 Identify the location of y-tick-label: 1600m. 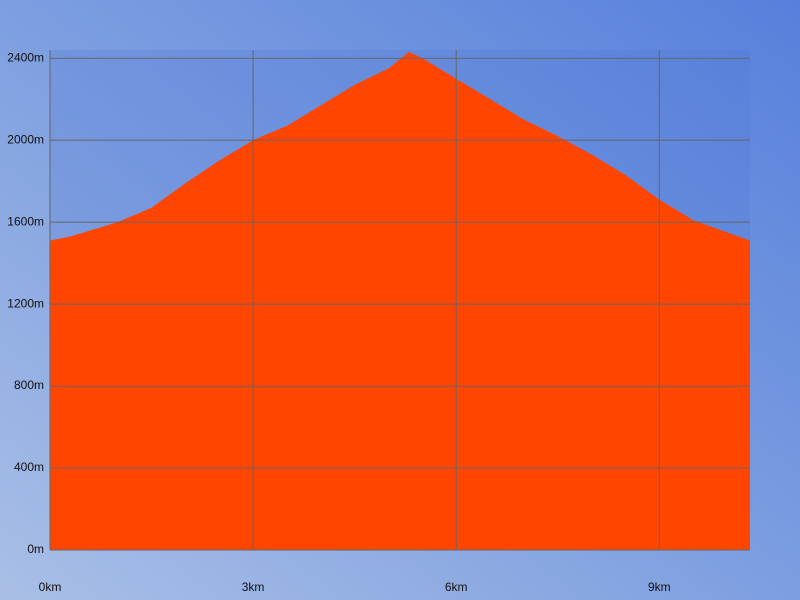
(25, 221).